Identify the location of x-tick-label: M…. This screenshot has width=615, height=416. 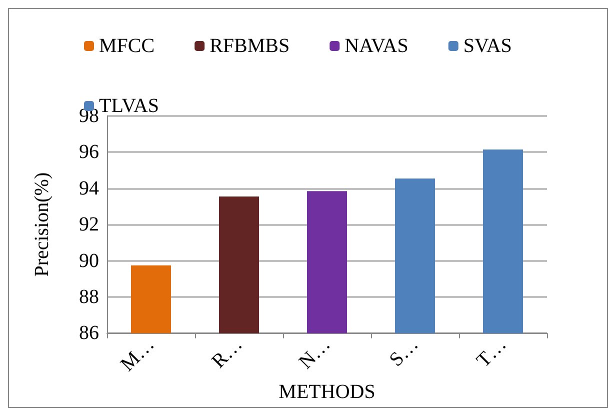
(137, 354).